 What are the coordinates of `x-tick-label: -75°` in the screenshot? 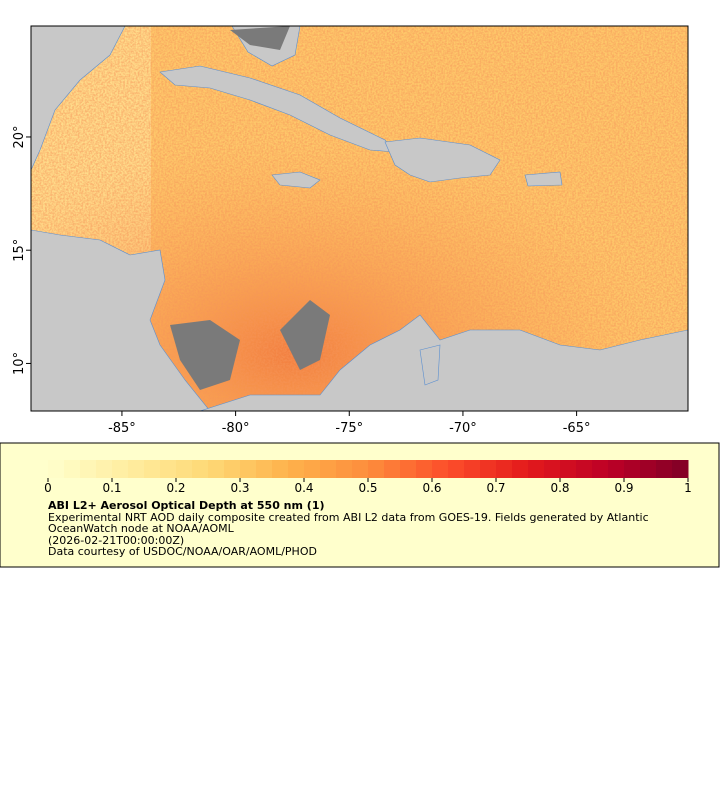 It's located at (349, 428).